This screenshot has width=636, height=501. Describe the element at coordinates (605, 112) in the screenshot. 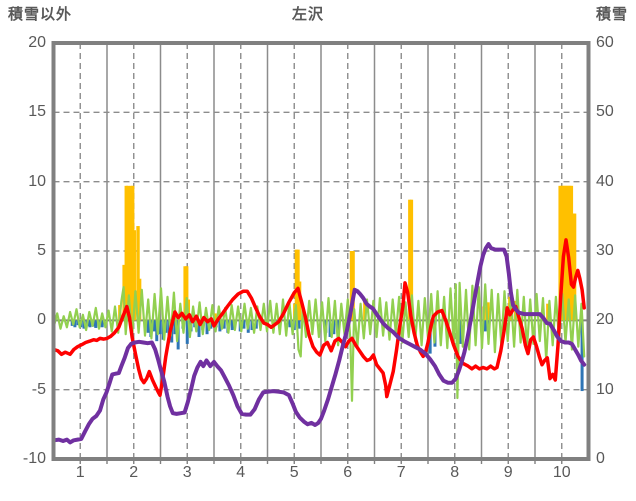

I see `y-right-tick-label: 50` at that location.